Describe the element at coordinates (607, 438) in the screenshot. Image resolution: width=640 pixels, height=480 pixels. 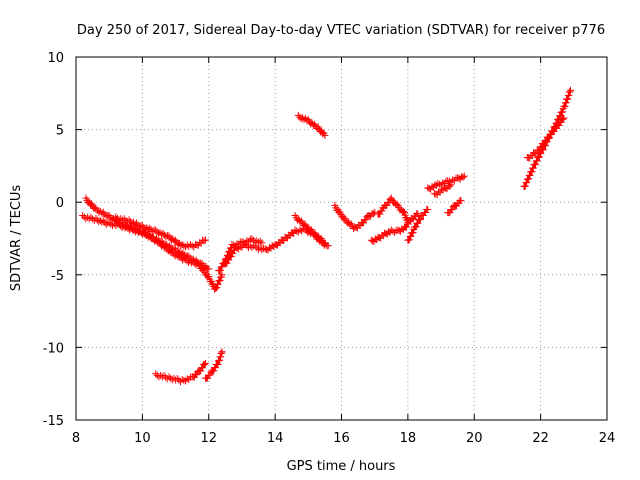
I see `x-tick-label: 24` at that location.